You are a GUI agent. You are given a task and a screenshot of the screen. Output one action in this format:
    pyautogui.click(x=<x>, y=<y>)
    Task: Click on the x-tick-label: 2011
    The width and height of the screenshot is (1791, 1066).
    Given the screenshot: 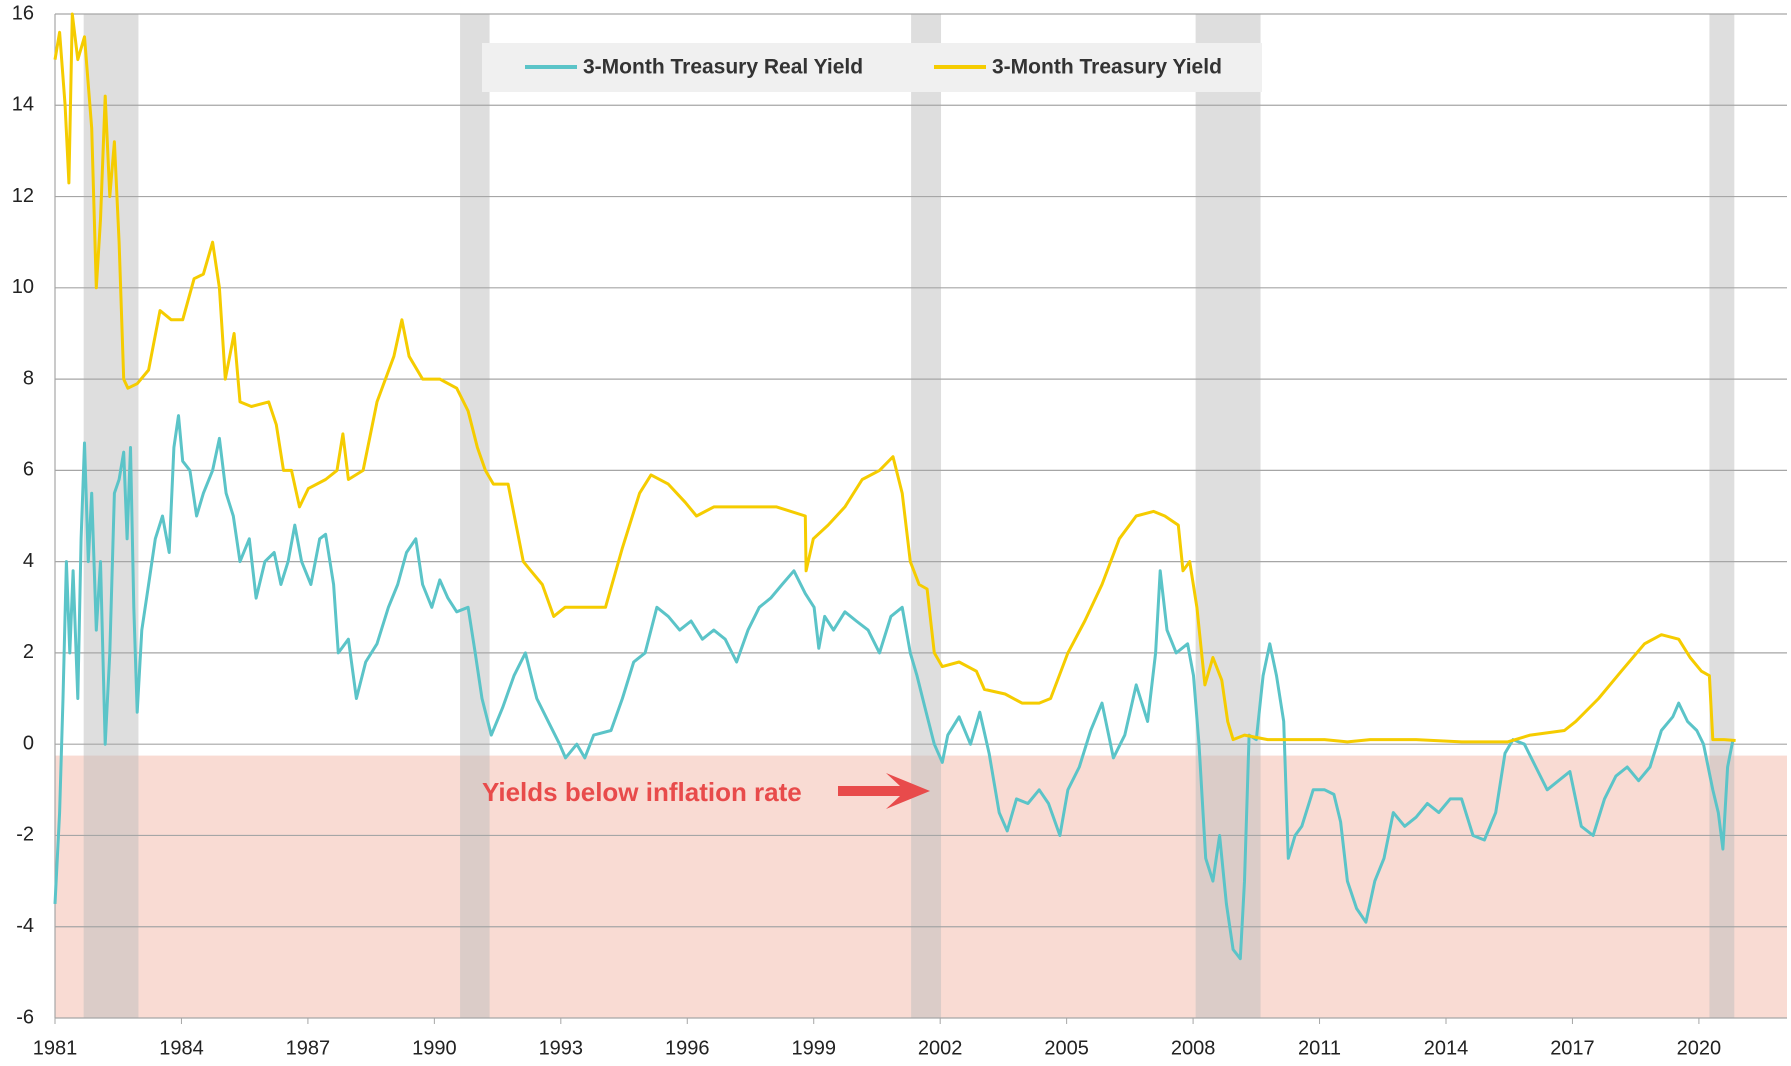 What is the action you would take?
    pyautogui.click(x=1319, y=1048)
    